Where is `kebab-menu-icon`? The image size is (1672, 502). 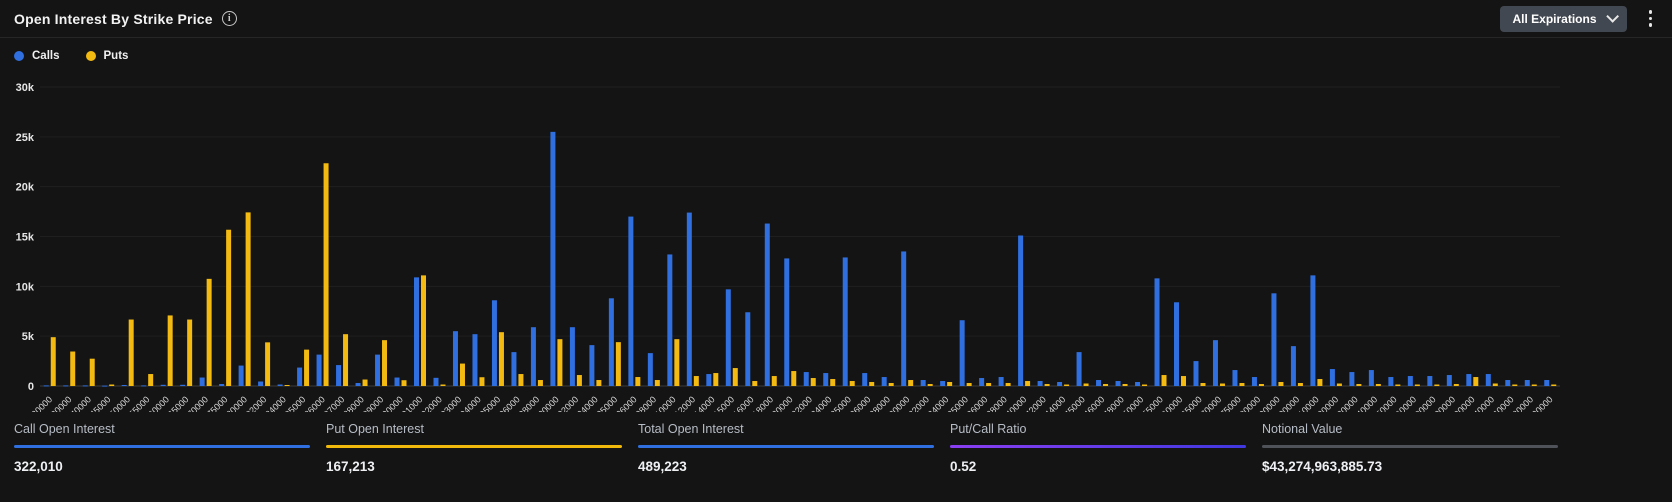 kebab-menu-icon is located at coordinates (1651, 18).